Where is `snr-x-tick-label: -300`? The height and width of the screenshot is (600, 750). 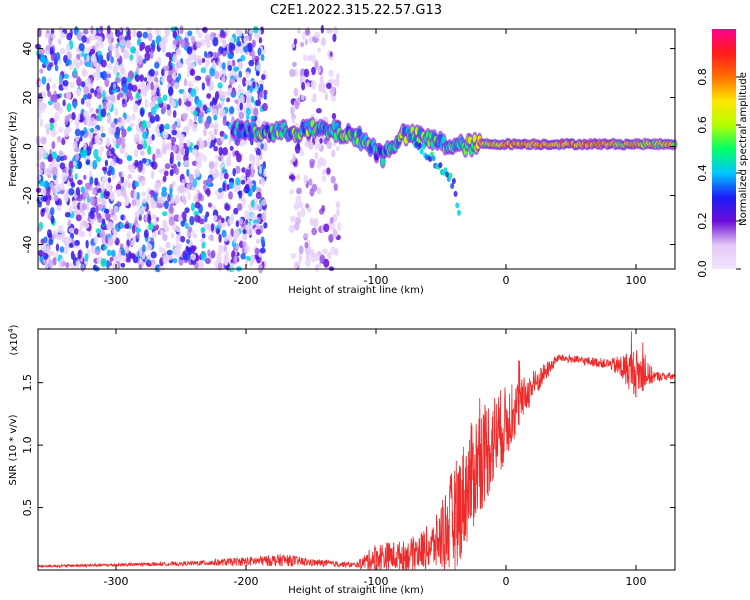 snr-x-tick-label: -300 is located at coordinates (116, 581).